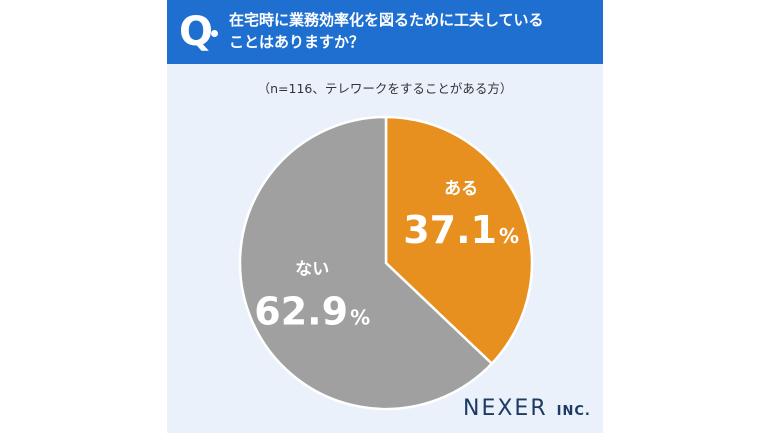  I want to click on brand-logo: NEXER INC., so click(527, 408).